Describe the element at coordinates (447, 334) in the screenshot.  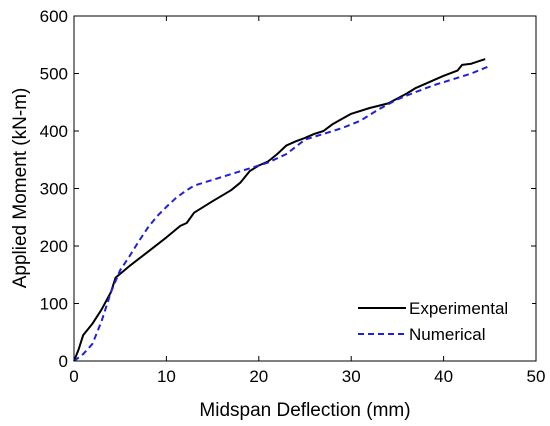
I see `legend-label-numerical: Numerical` at that location.